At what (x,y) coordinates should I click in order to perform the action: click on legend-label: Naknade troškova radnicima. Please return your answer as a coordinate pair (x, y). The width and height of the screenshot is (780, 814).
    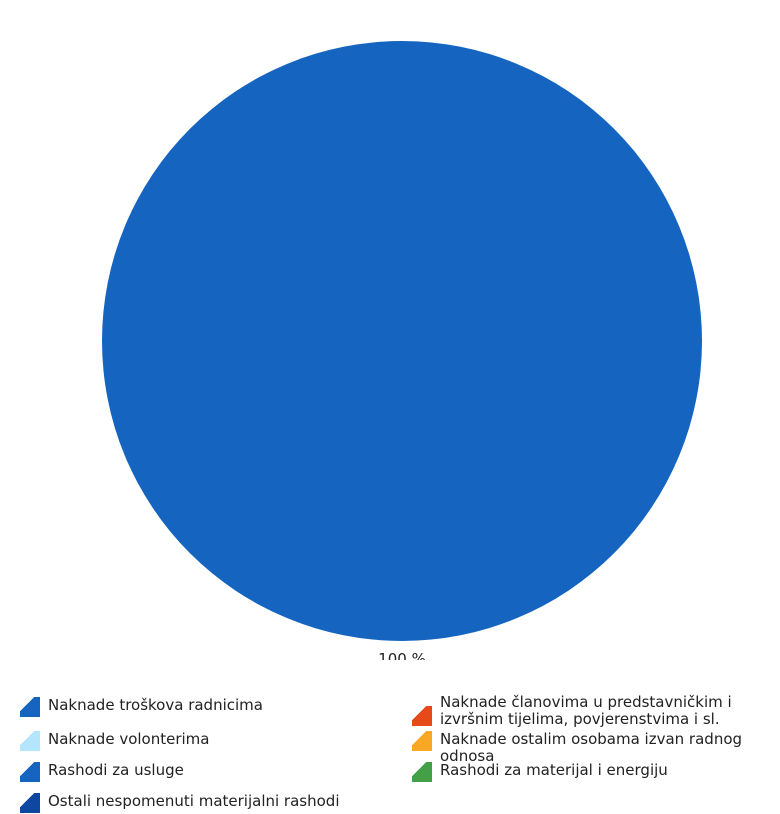
    Looking at the image, I should click on (155, 705).